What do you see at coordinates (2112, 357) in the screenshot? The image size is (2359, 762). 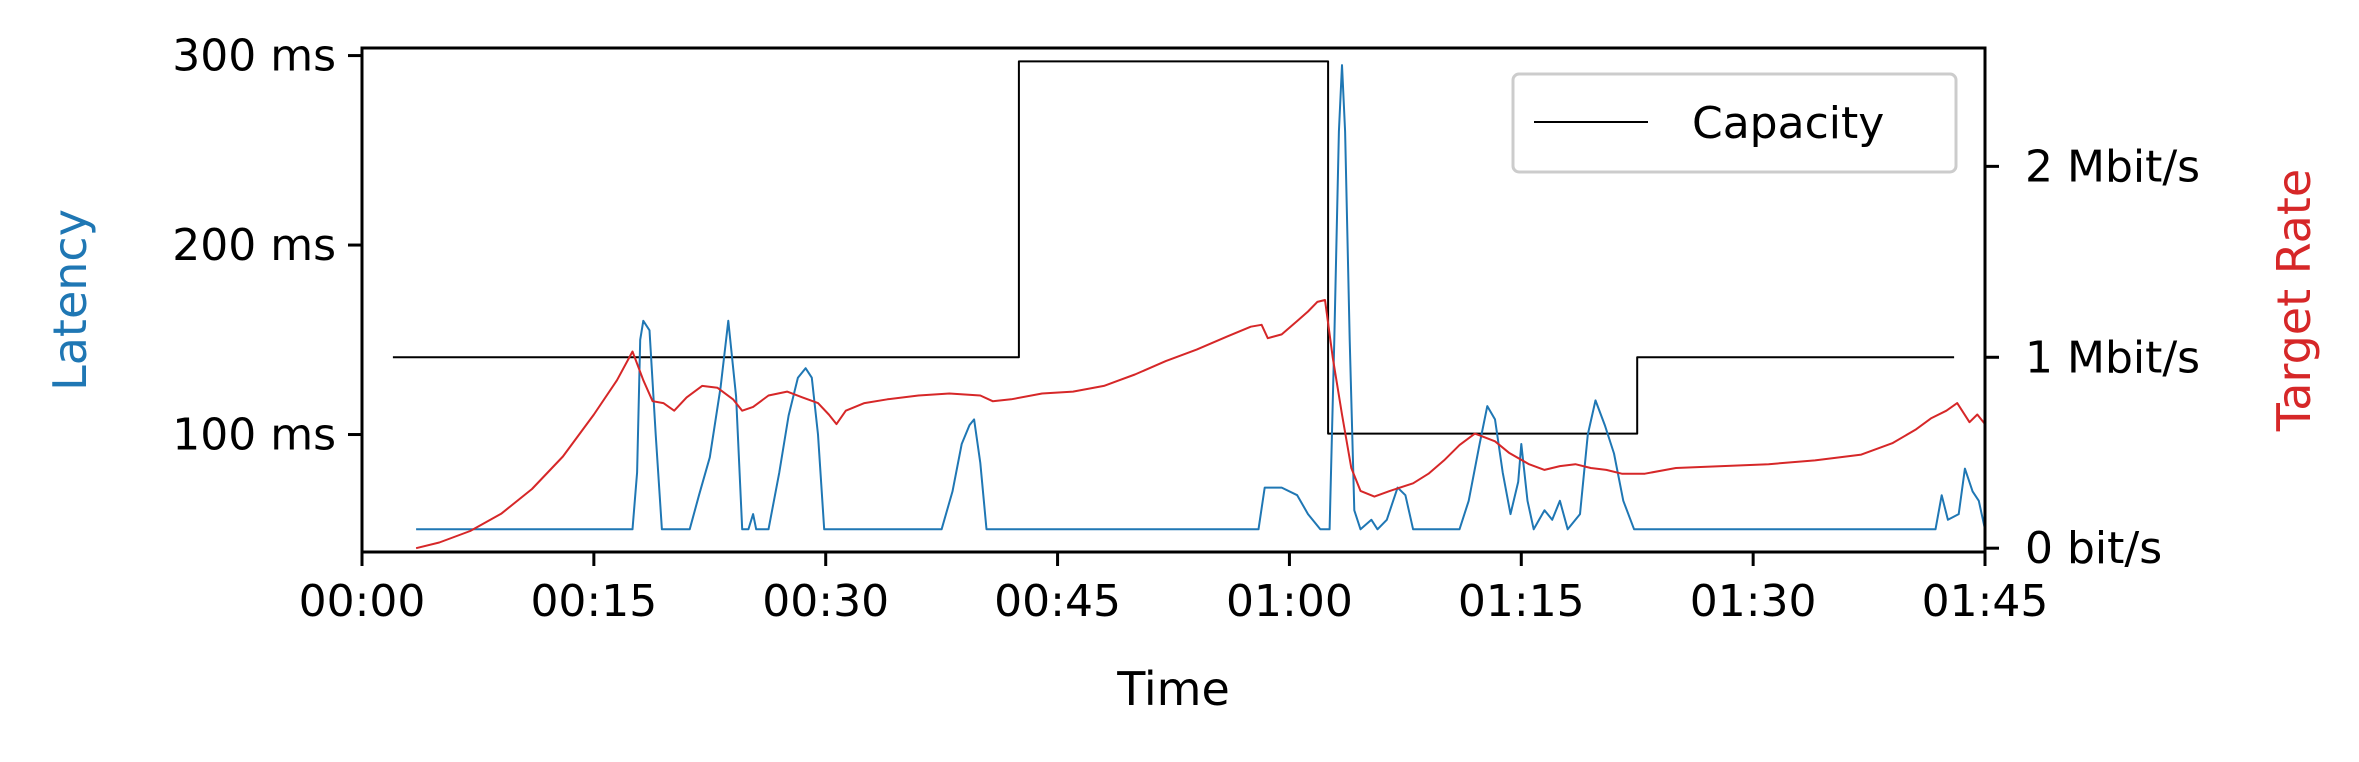 I see `right-y-tick-label: 1 Mbit/s` at bounding box center [2112, 357].